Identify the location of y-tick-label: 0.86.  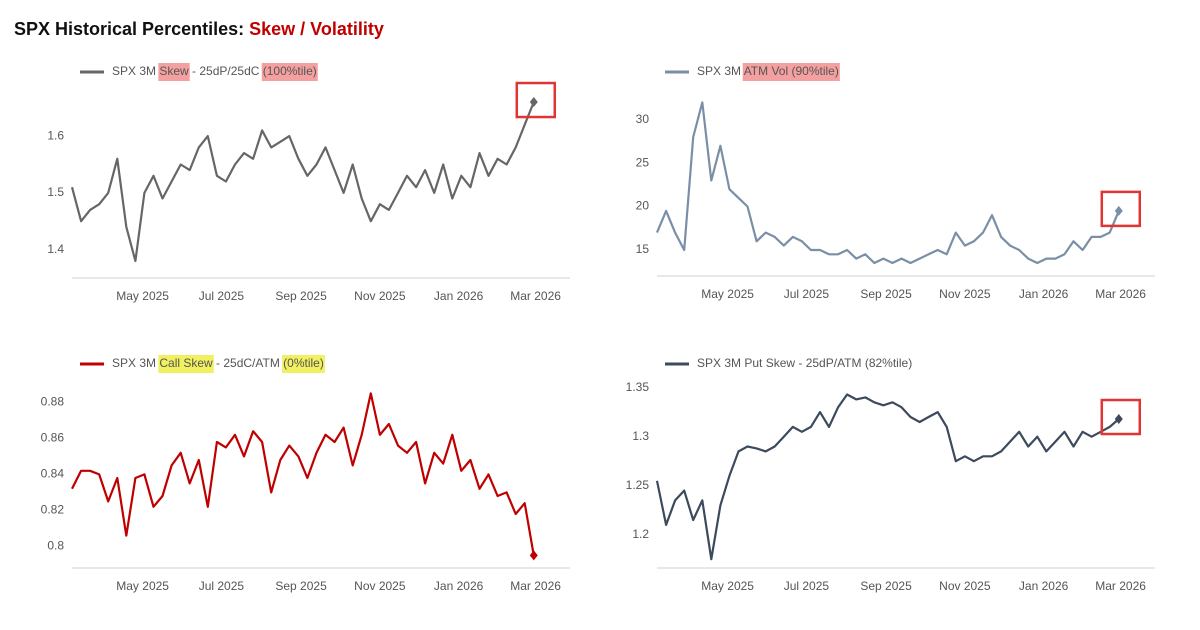
(53, 438).